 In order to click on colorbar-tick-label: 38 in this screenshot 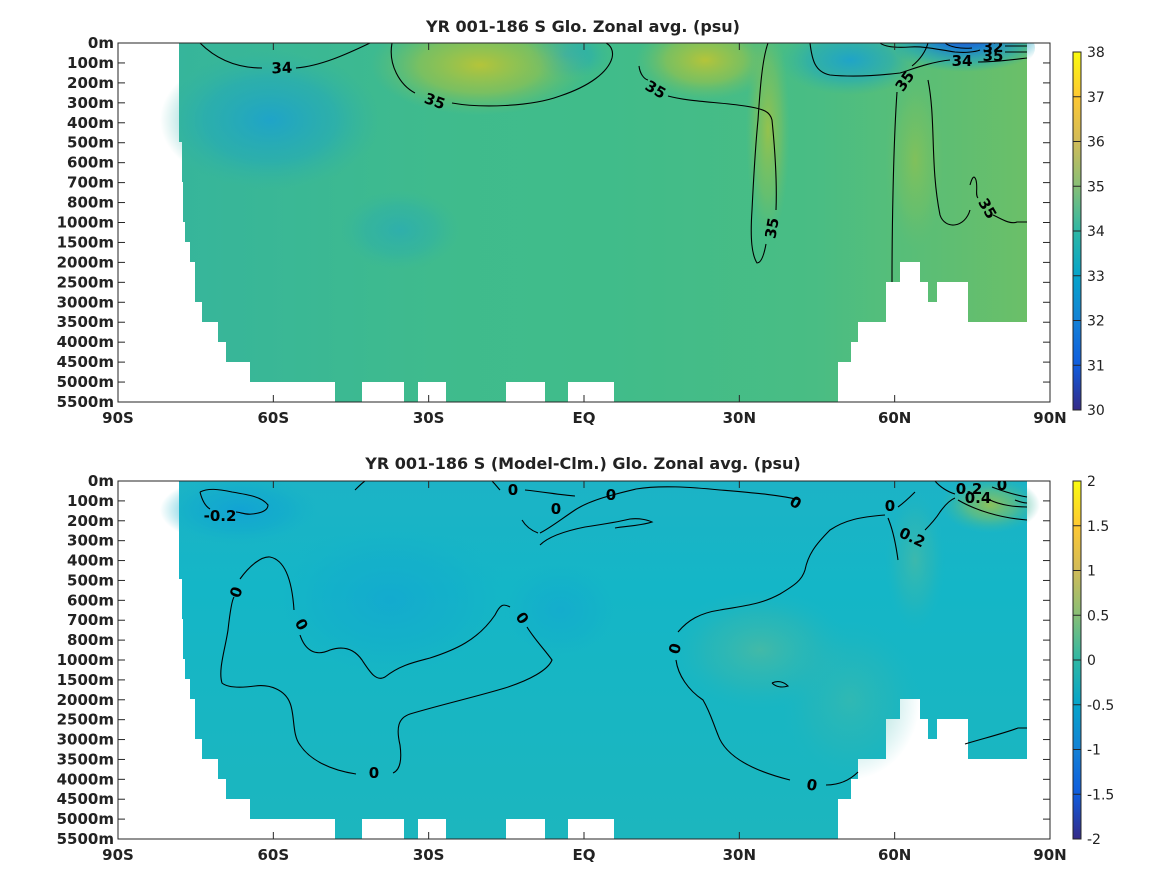, I will do `click(1096, 53)`.